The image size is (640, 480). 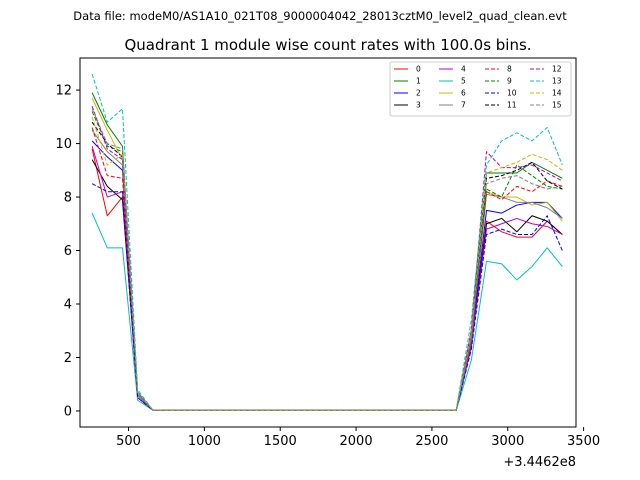 I want to click on y-tick-label: 8, so click(x=68, y=198).